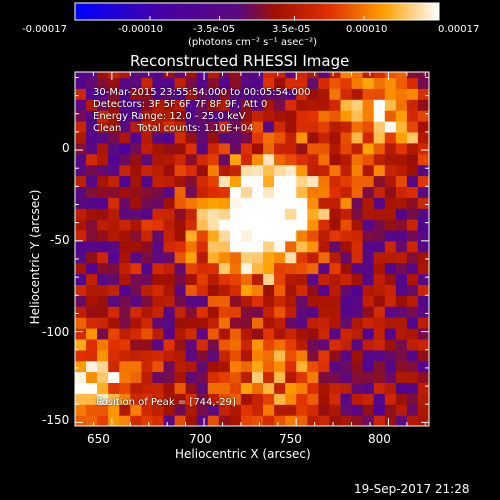 The height and width of the screenshot is (500, 500). What do you see at coordinates (379, 439) in the screenshot?
I see `x-tick-label: 800` at bounding box center [379, 439].